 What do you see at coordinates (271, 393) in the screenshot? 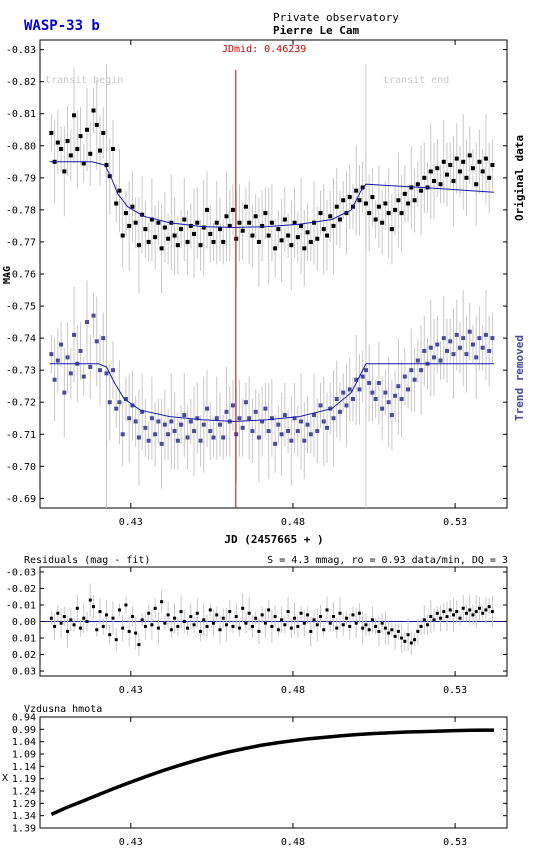
I see `trend-fit-line` at bounding box center [271, 393].